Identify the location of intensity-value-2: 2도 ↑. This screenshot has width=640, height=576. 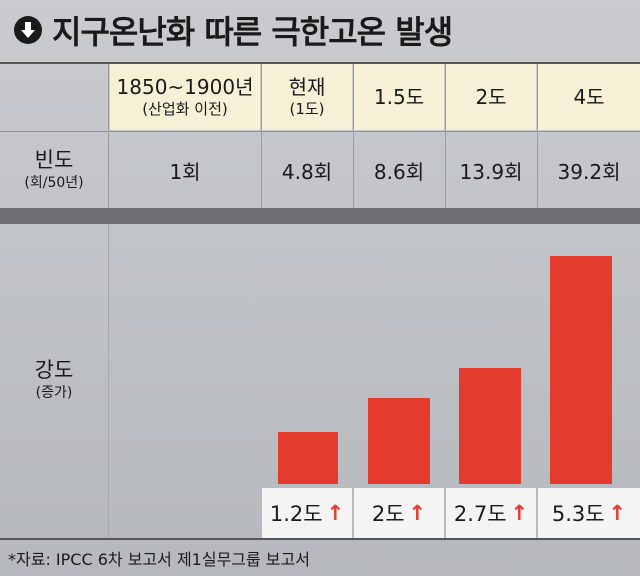
(399, 513).